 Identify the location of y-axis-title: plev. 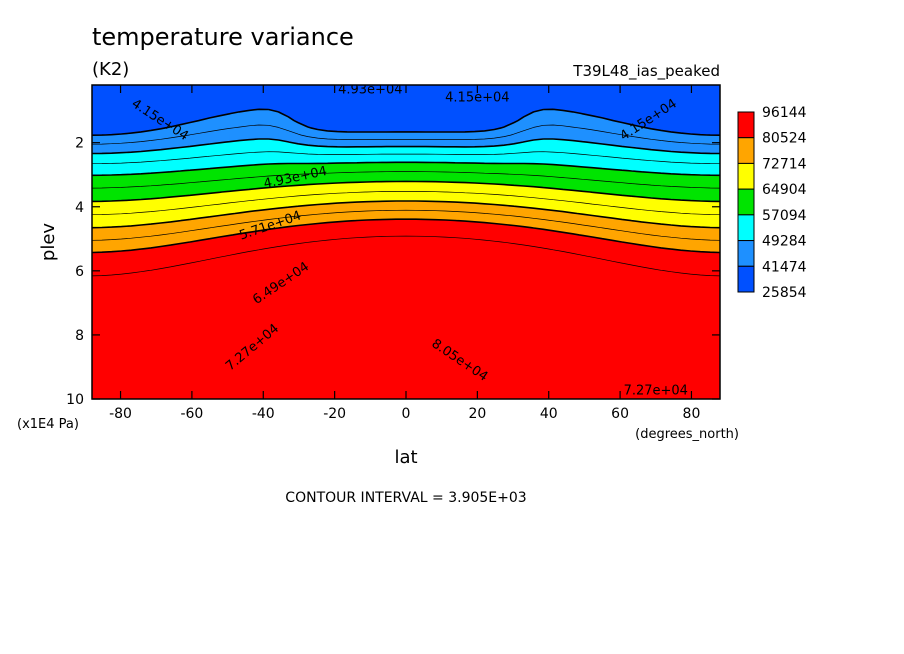
(48, 242).